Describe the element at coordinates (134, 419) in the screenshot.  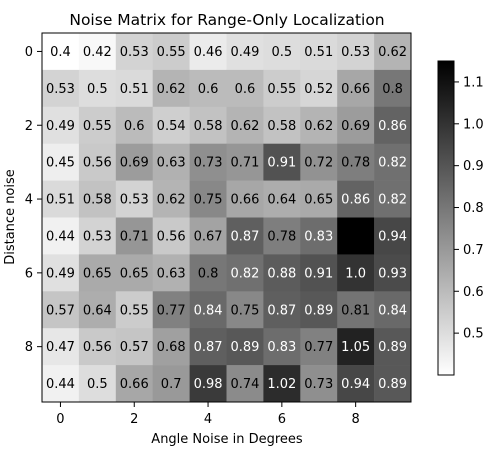
I see `x-tick-label: 2` at that location.